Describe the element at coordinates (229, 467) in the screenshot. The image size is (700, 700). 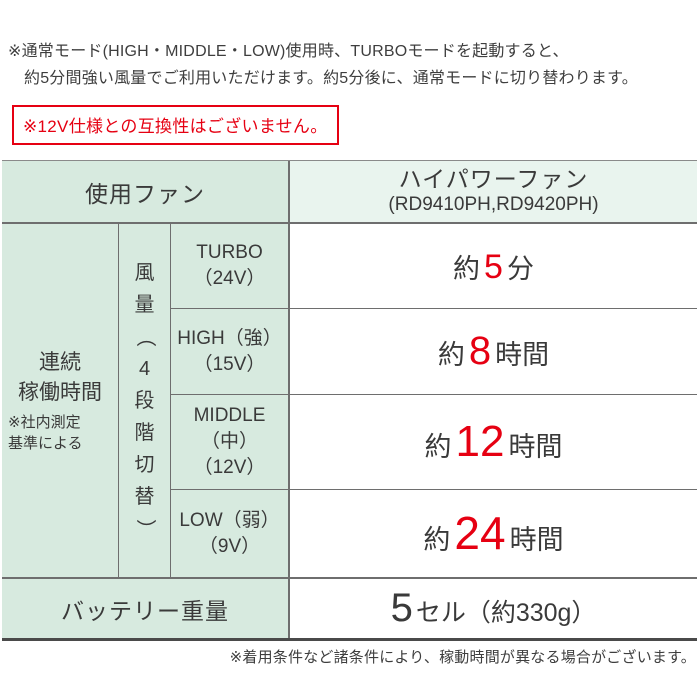
I see `mode-middle-line3: （12V）` at that location.